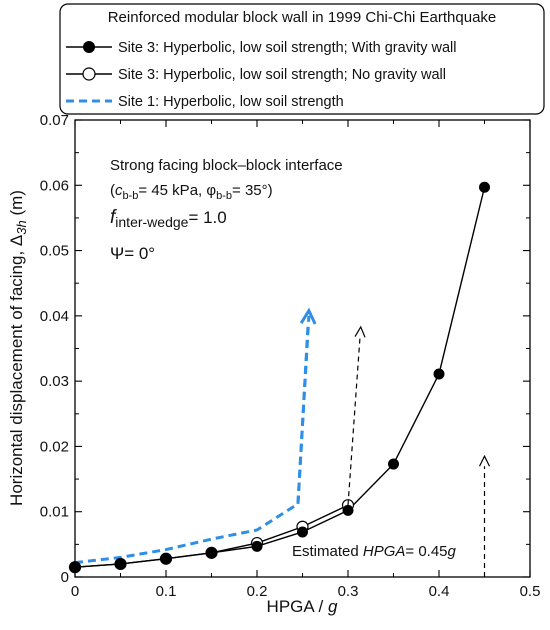 Image resolution: width=550 pixels, height=630 pixels. What do you see at coordinates (172, 190) in the screenshot?
I see `cohesion-c-val: = 45 kPa,` at bounding box center [172, 190].